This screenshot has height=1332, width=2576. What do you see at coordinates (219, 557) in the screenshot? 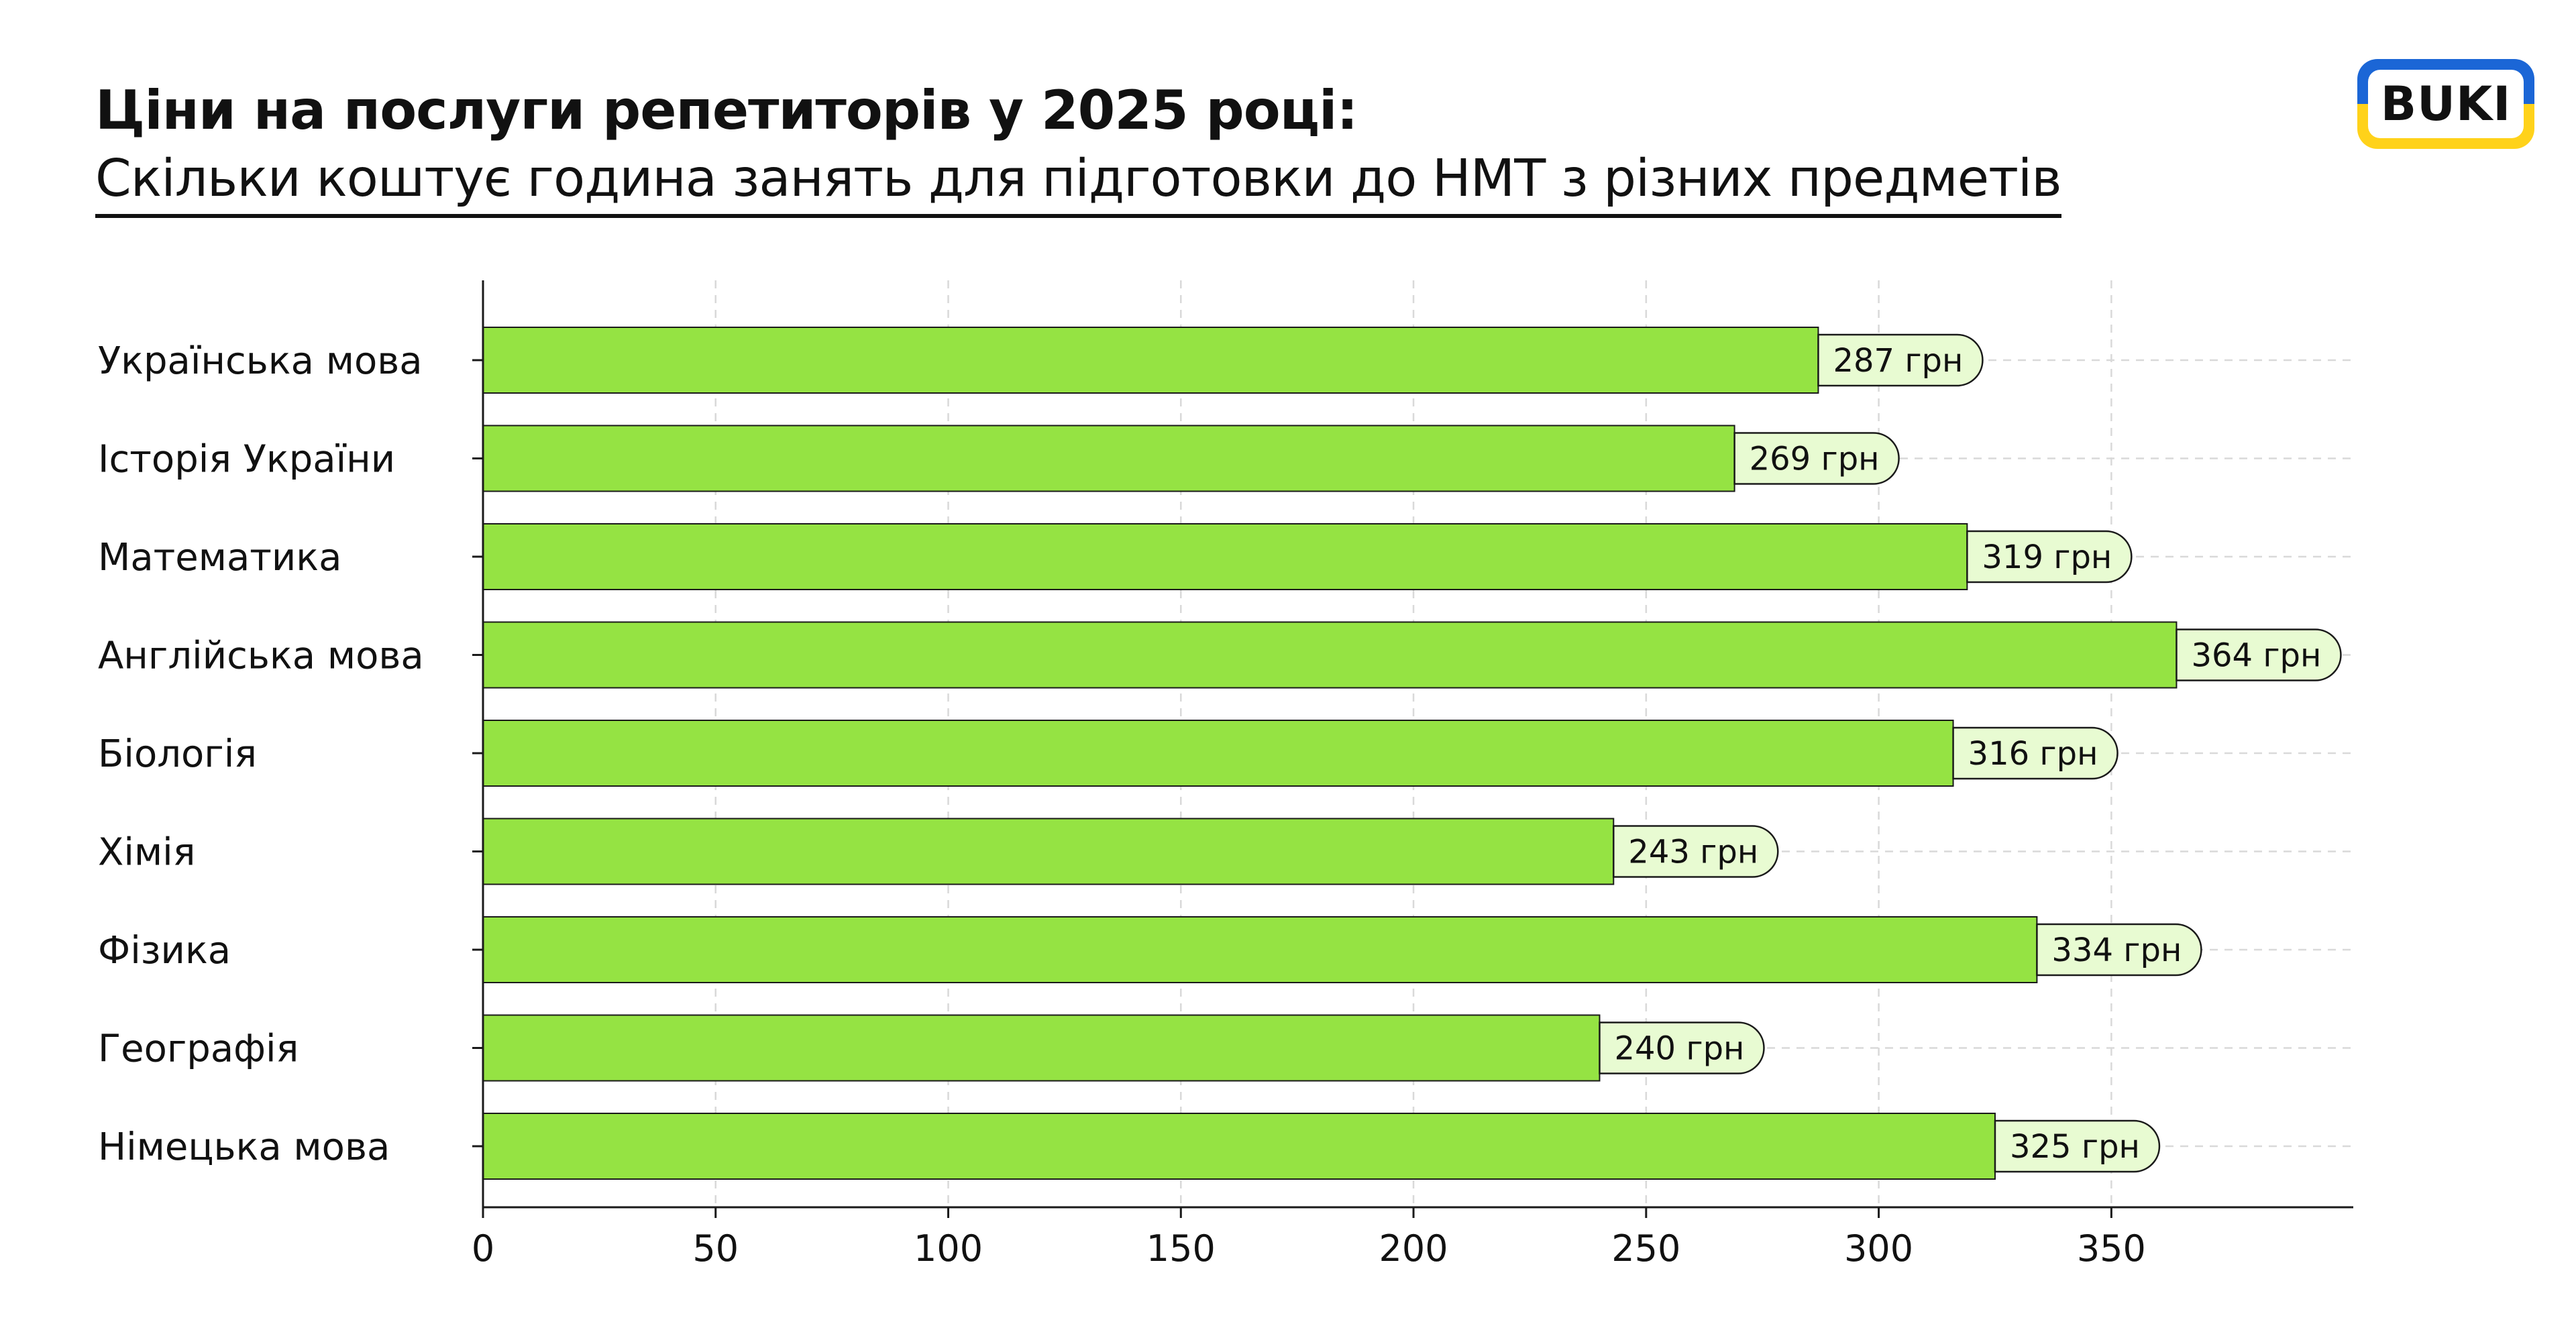
I see `category-label-2: Математика` at bounding box center [219, 557].